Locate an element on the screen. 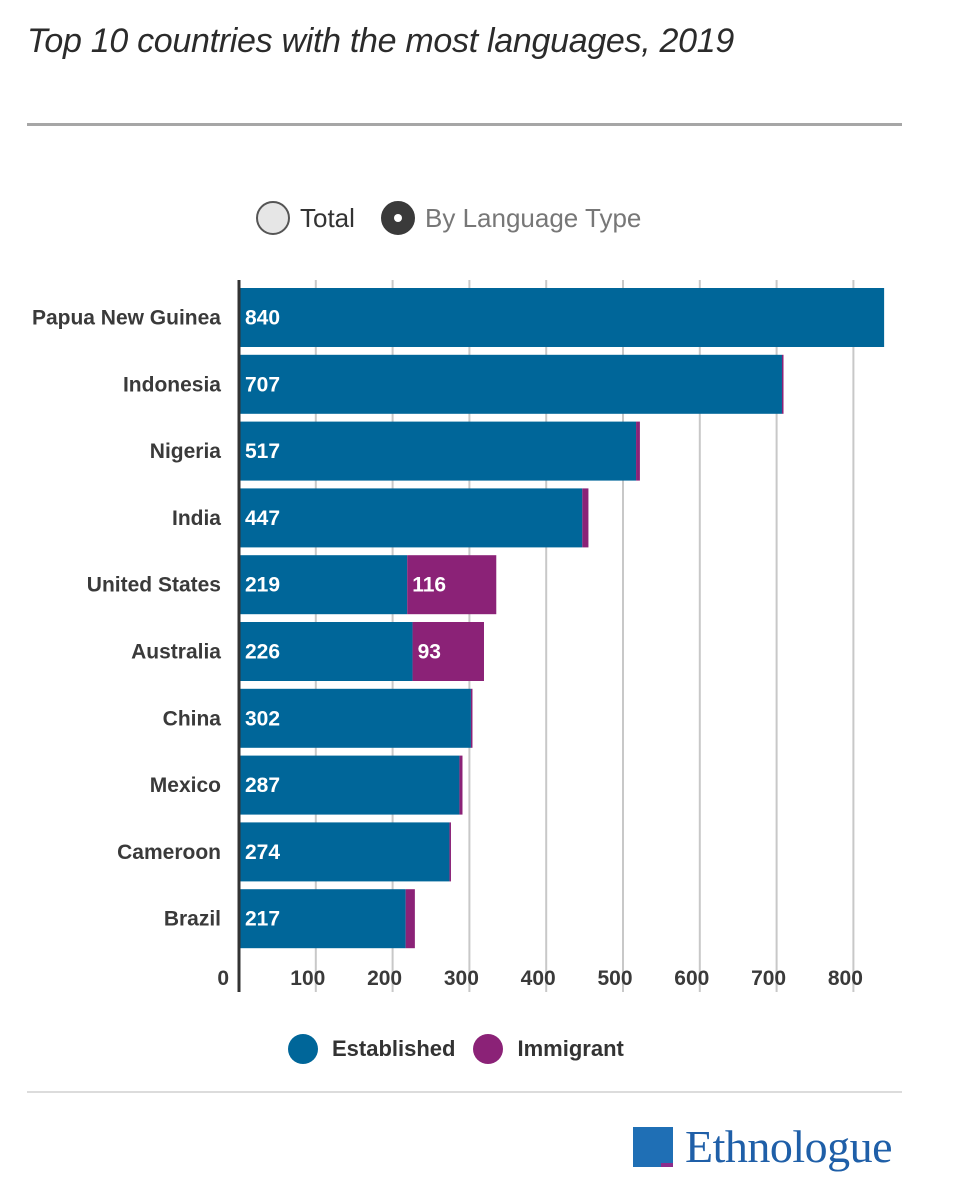 This screenshot has height=1200, width=960. value-label-established: 287 is located at coordinates (262, 785).